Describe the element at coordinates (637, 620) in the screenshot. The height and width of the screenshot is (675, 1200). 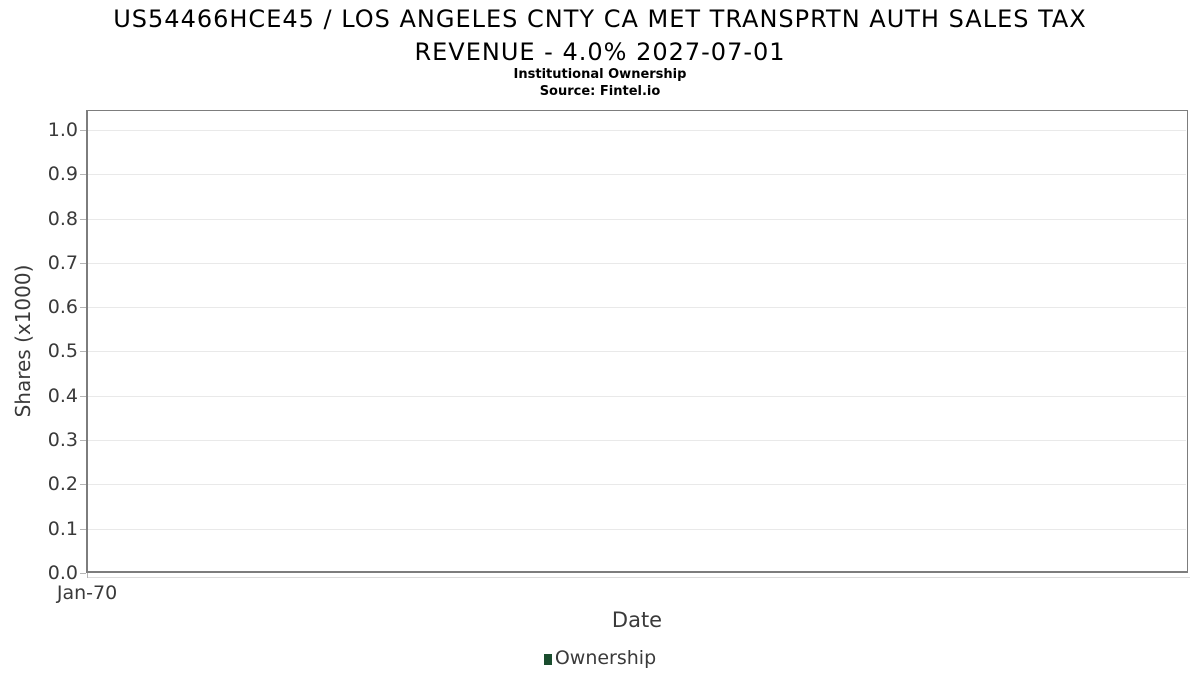
I see `x-axis-title: Date` at that location.